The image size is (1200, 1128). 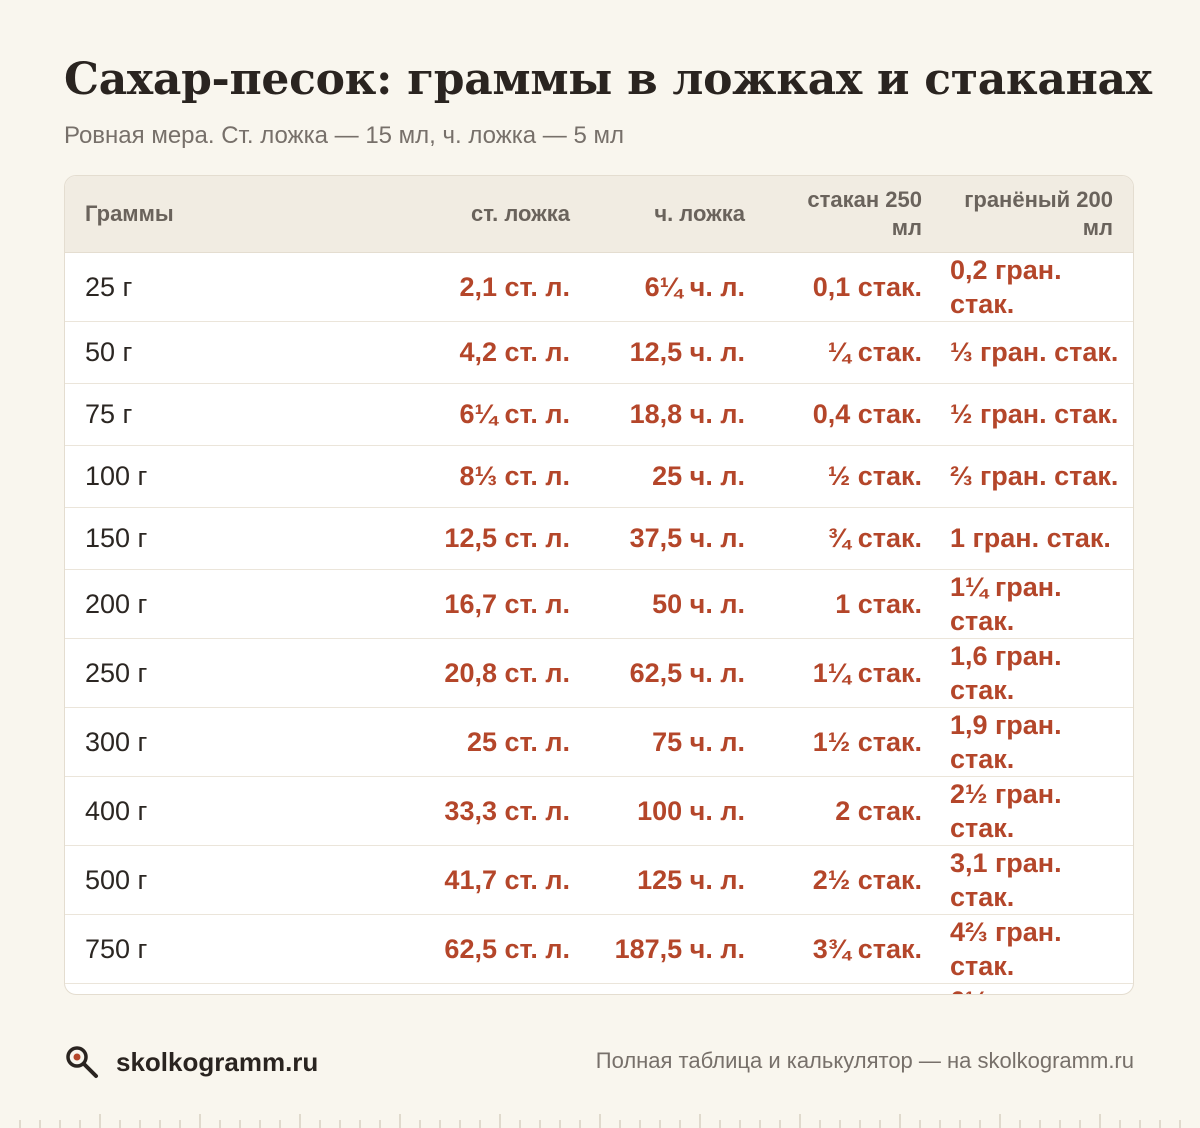 What do you see at coordinates (853, 741) in the screenshot?
I see `cell-cup-250: 1½ стак.` at bounding box center [853, 741].